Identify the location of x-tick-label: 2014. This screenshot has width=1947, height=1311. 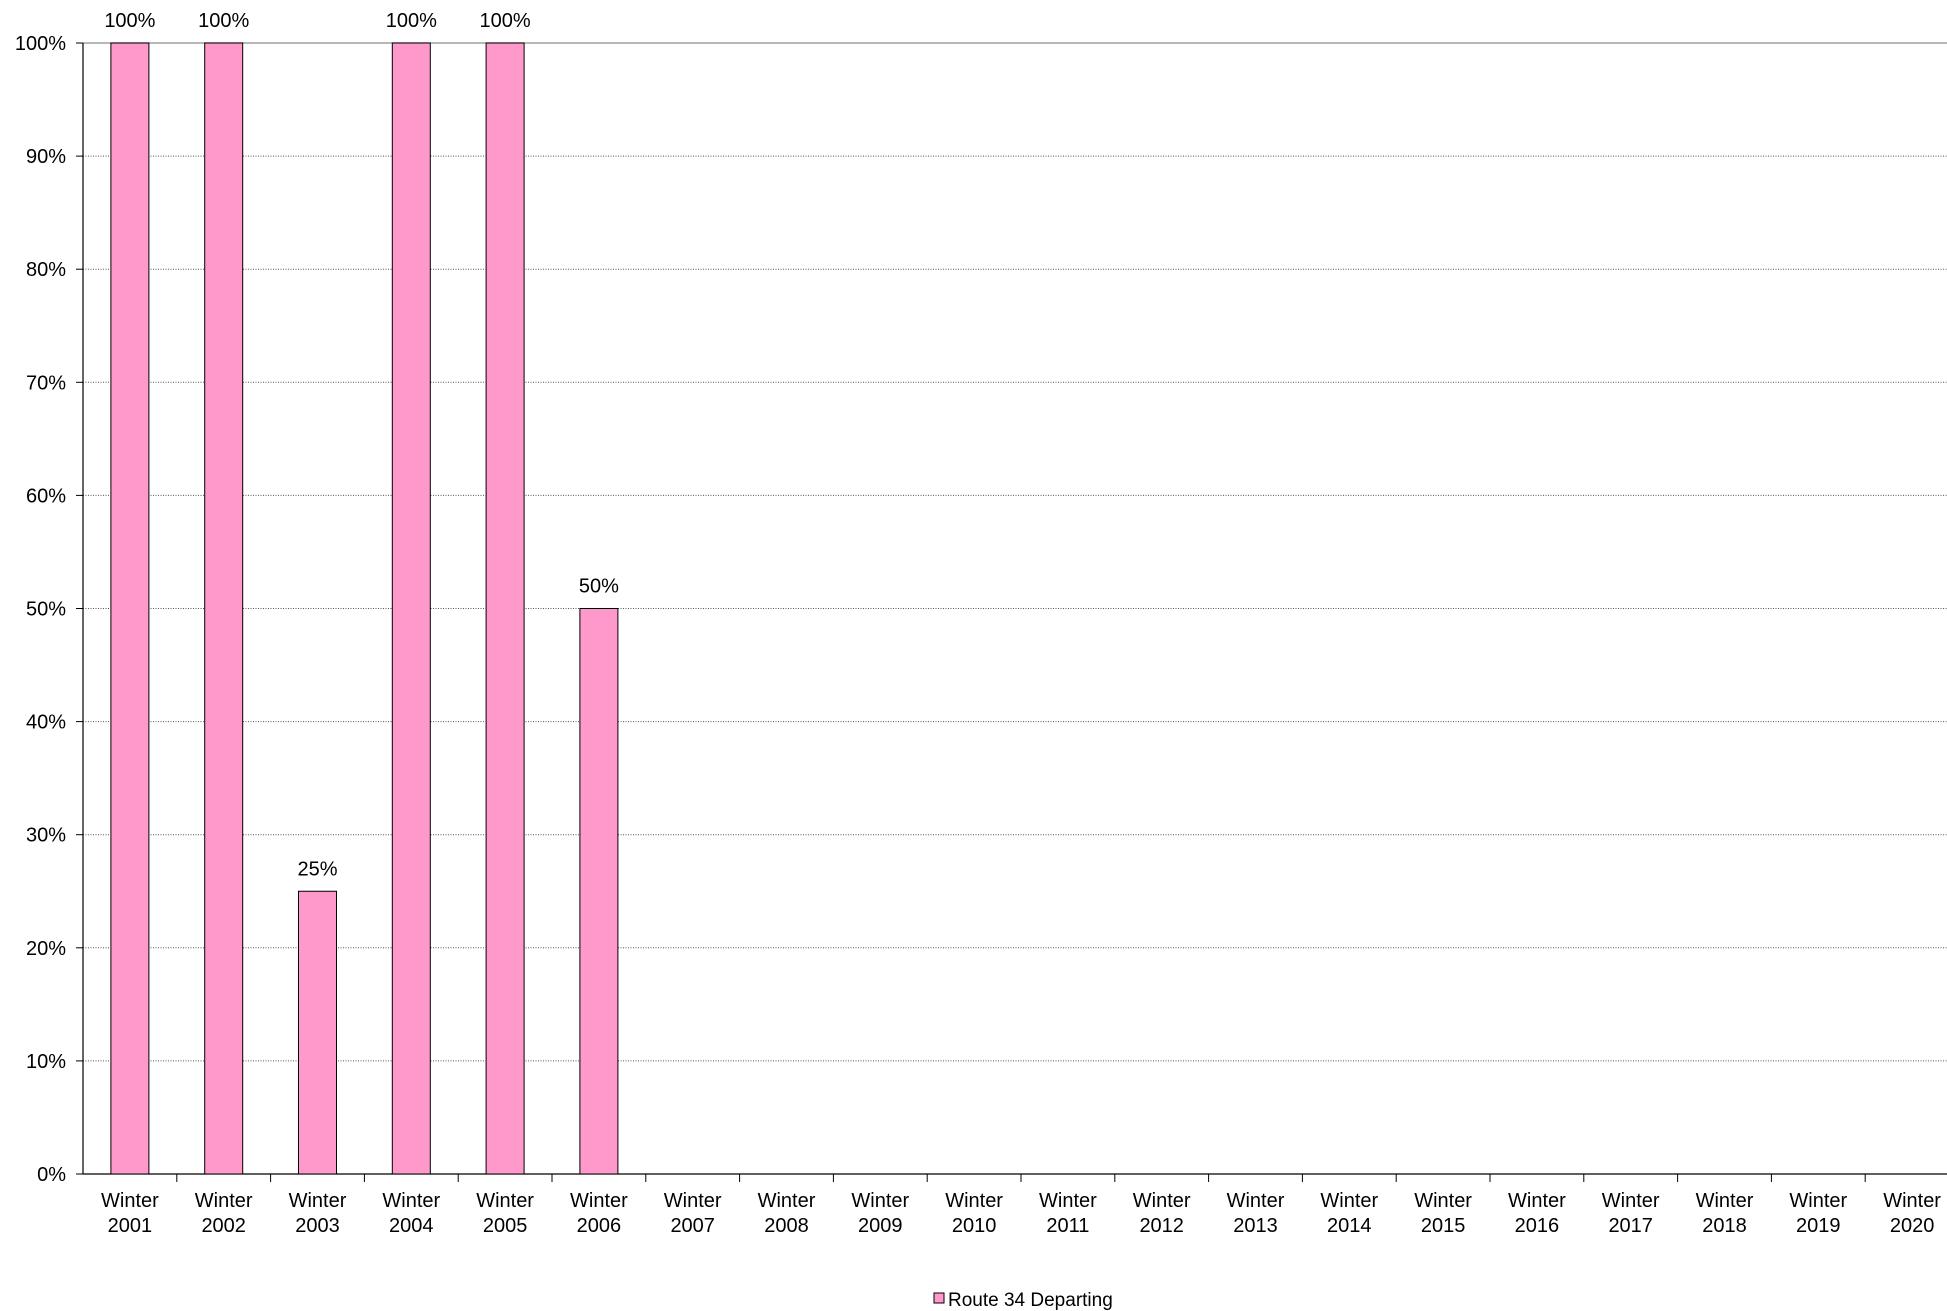
(1349, 1226).